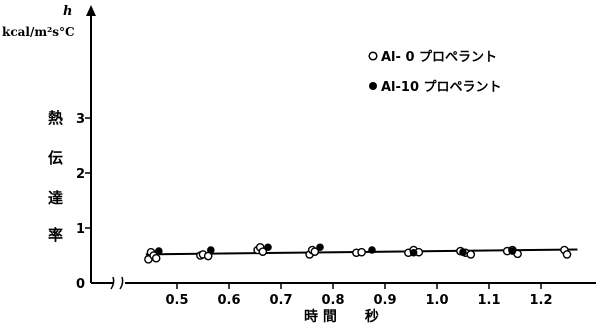 This screenshot has height=328, width=596. Describe the element at coordinates (83, 202) in the screenshot. I see `y-ticks: 0 1 2 3` at that location.